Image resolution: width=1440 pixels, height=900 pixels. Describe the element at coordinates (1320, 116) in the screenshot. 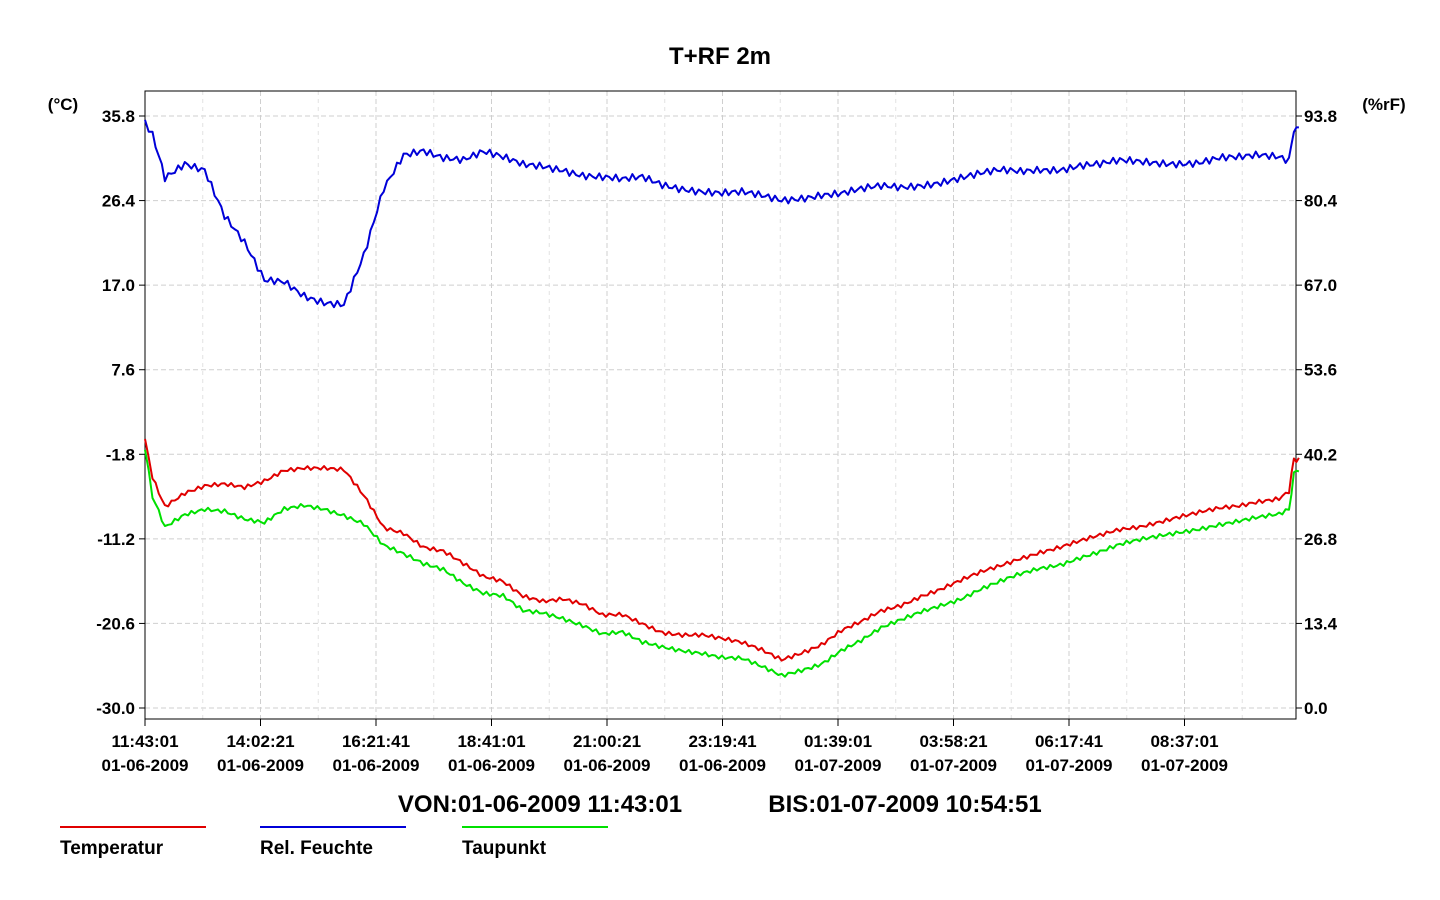

I see `right-tick-label: 93.8` at that location.